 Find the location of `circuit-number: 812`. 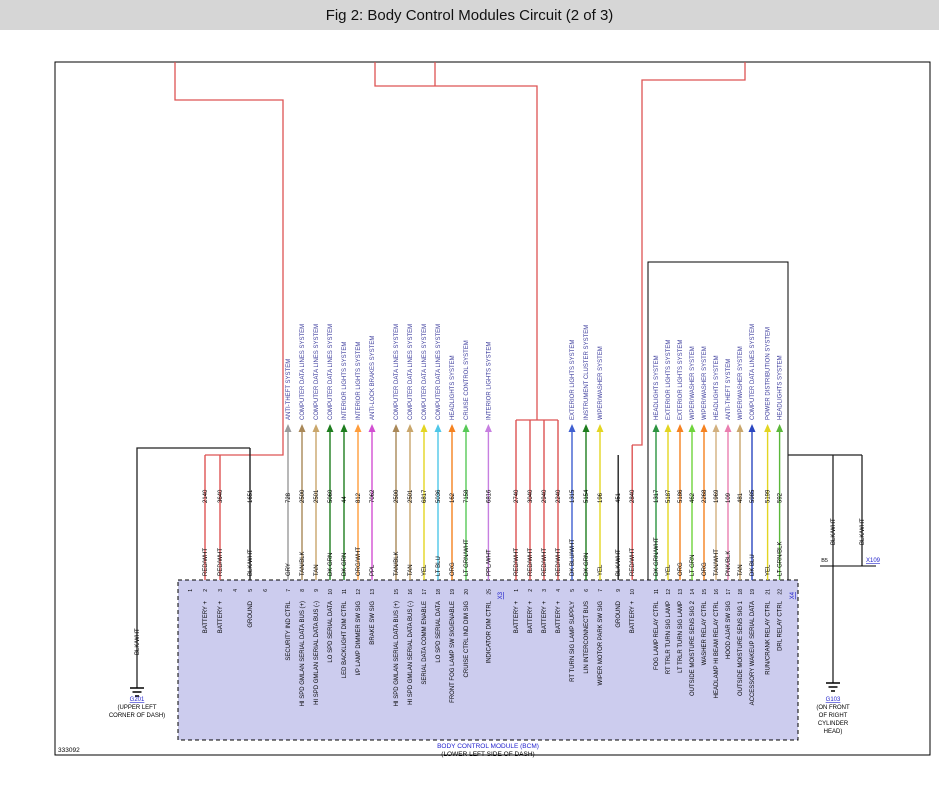

circuit-number: 812 is located at coordinates (359, 497).